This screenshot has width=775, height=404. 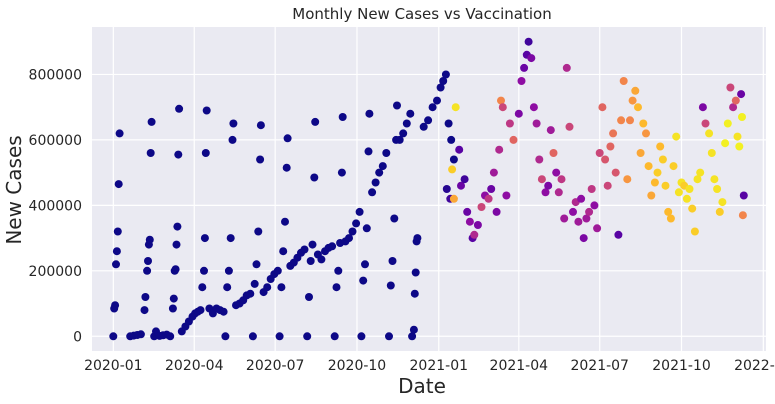 What do you see at coordinates (77, 337) in the screenshot?
I see `y-tick-label: 0` at bounding box center [77, 337].